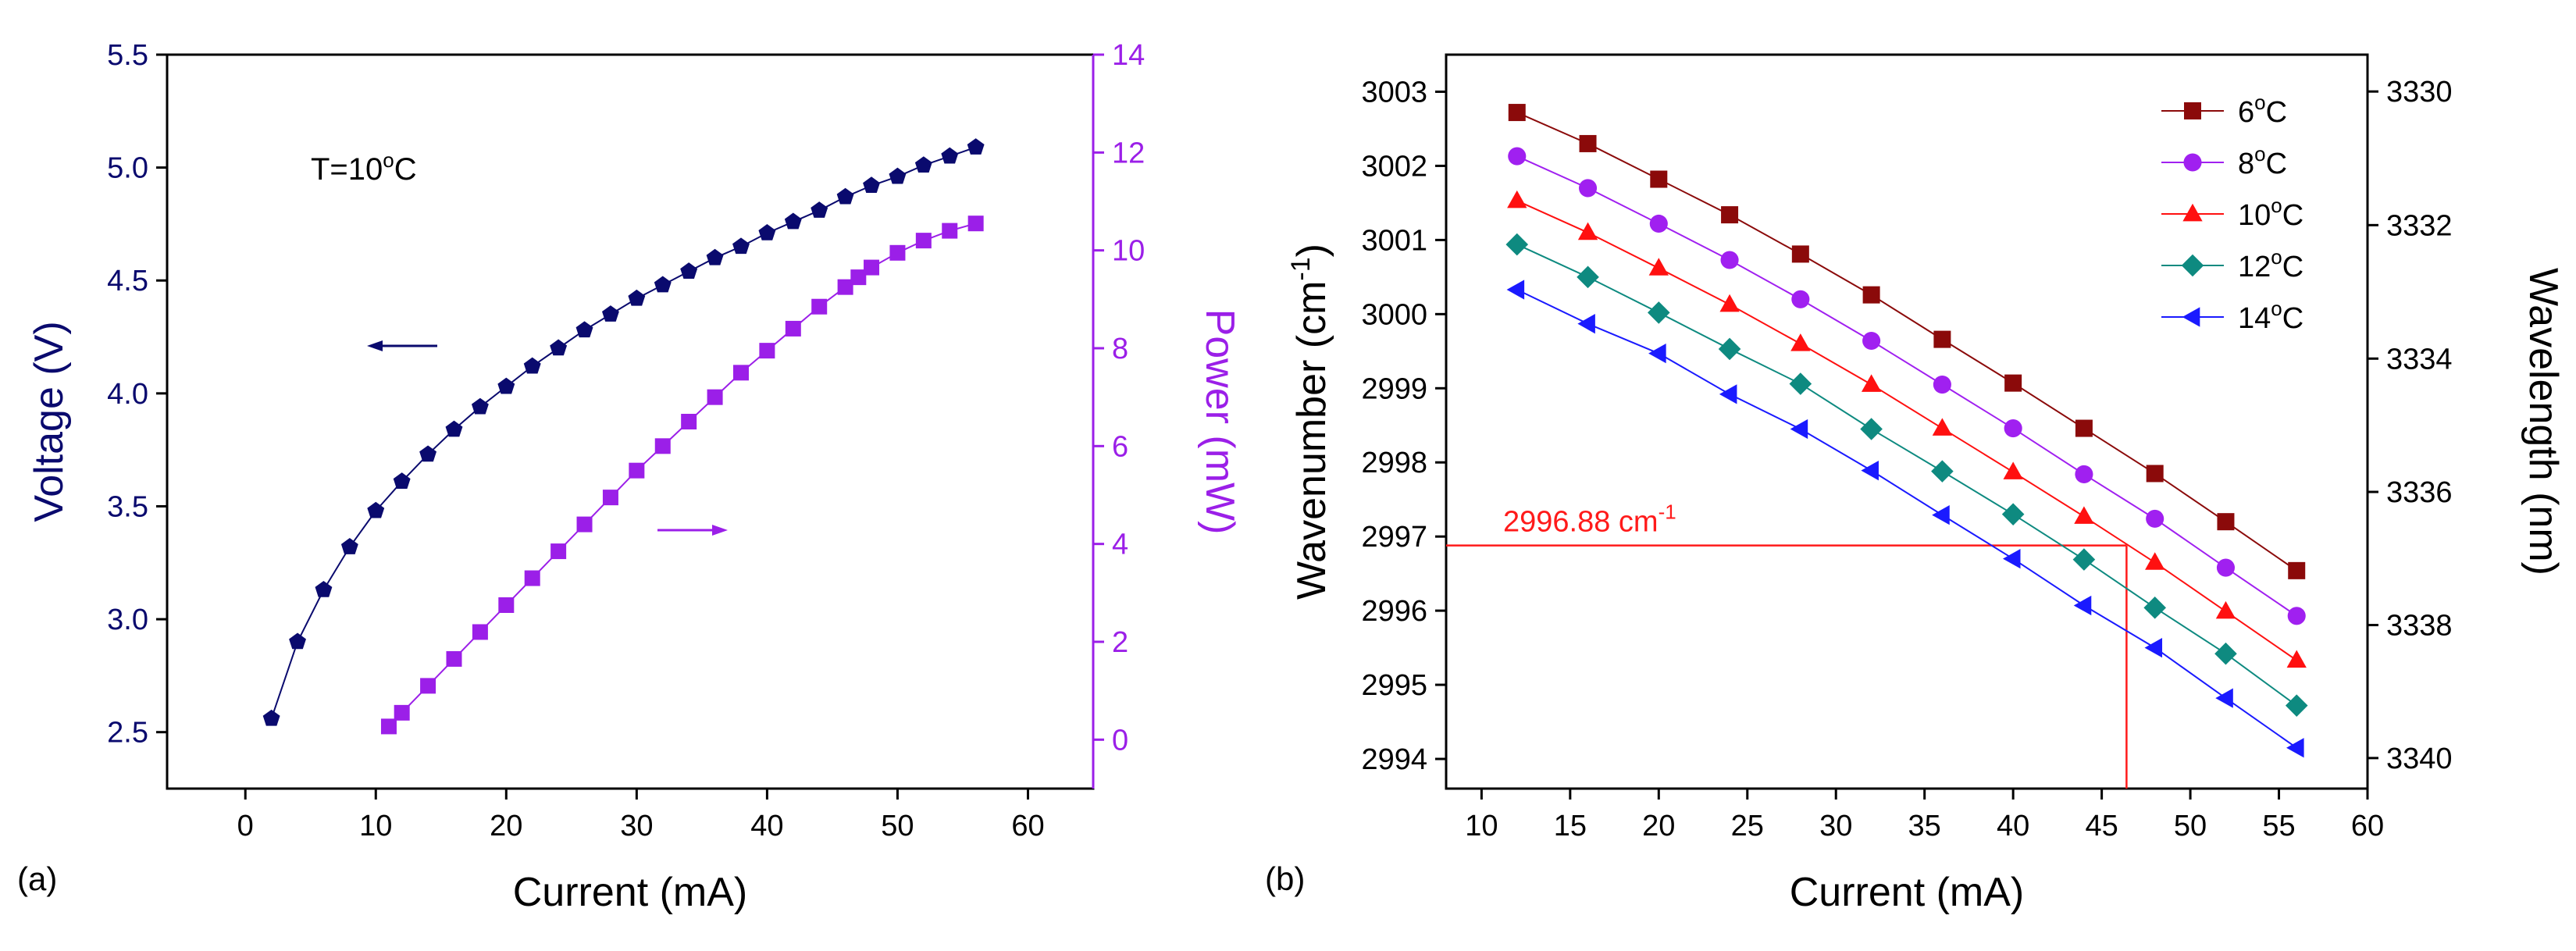 This screenshot has height=951, width=2576. Describe the element at coordinates (127, 620) in the screenshot. I see `y-tick-label: 3.0` at that location.